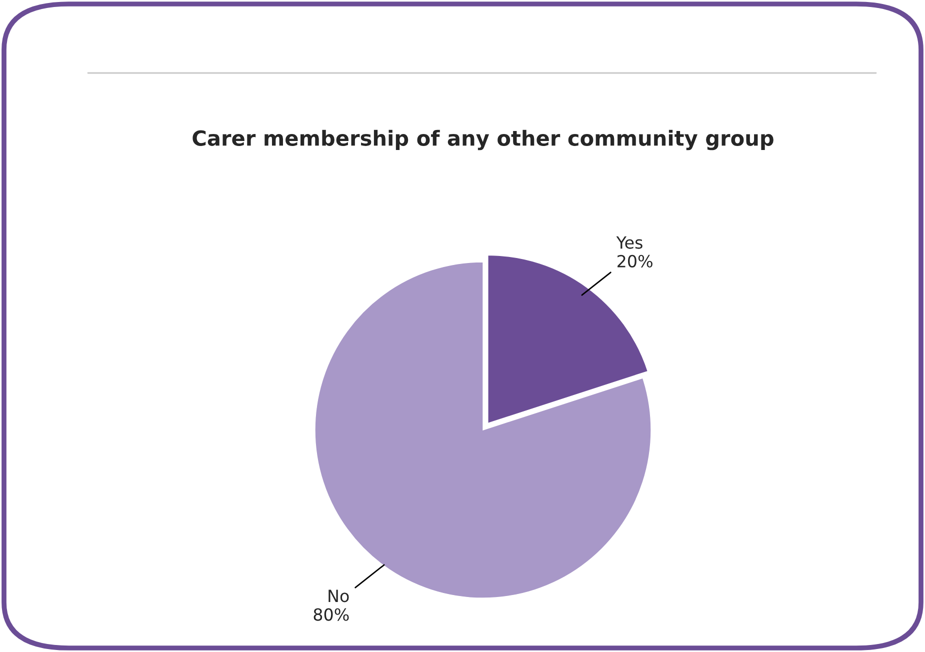  What do you see at coordinates (483, 140) in the screenshot?
I see `chart-title: Carer membership of any other community group` at bounding box center [483, 140].